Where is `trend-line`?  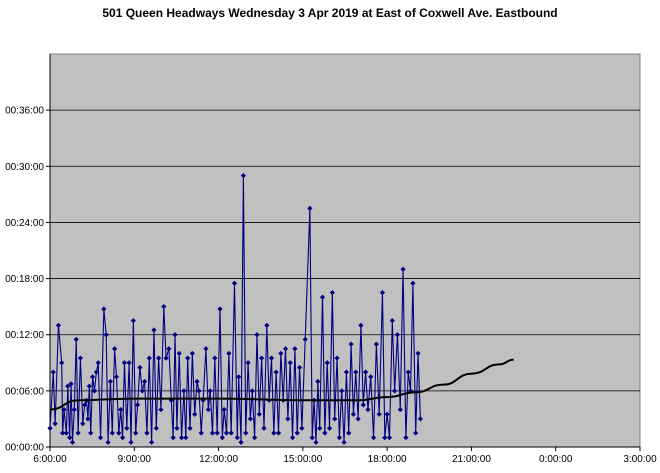
trend-line is located at coordinates (281, 384).